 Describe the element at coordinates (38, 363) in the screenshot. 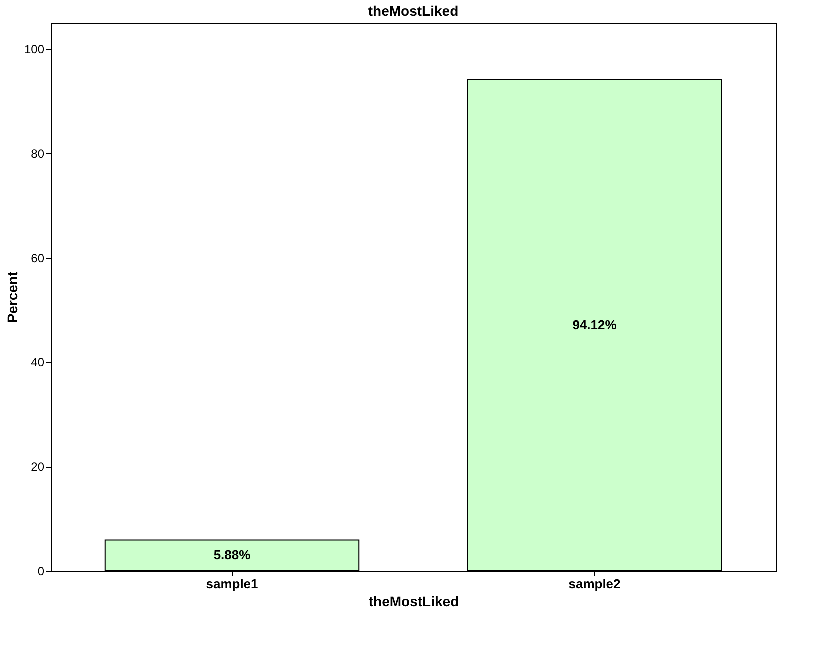

I see `y-tick-label: 40` at that location.